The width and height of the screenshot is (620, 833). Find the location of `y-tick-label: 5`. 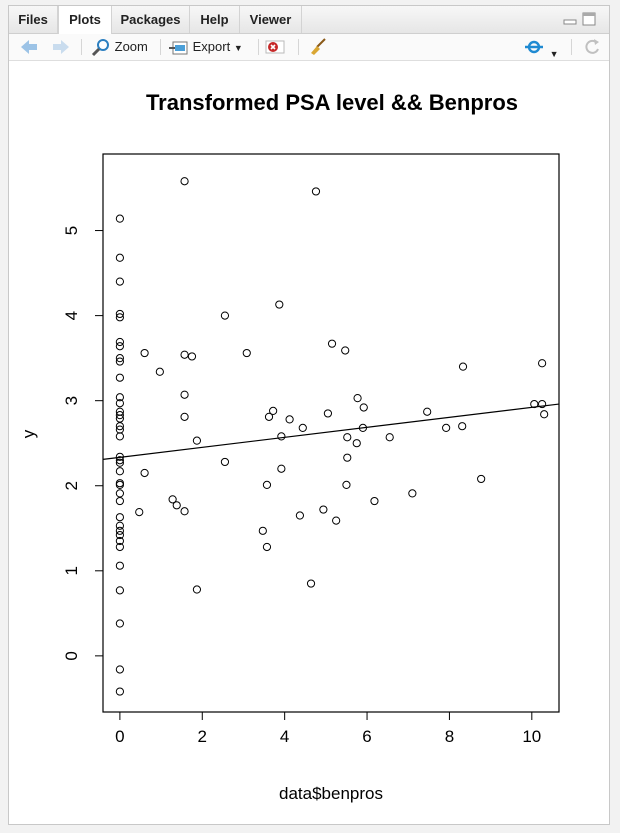

y-tick-label: 5 is located at coordinates (71, 230).